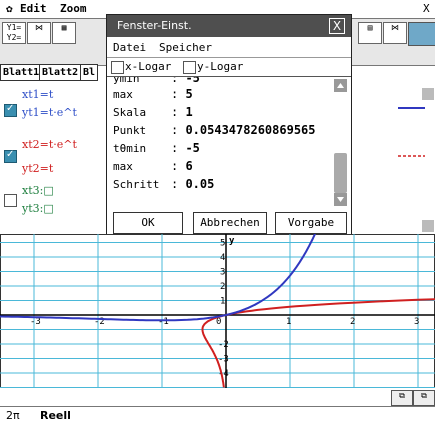 This screenshot has height=424, width=435. Describe the element at coordinates (148, 223) in the screenshot. I see `ok-button: OK` at that location.